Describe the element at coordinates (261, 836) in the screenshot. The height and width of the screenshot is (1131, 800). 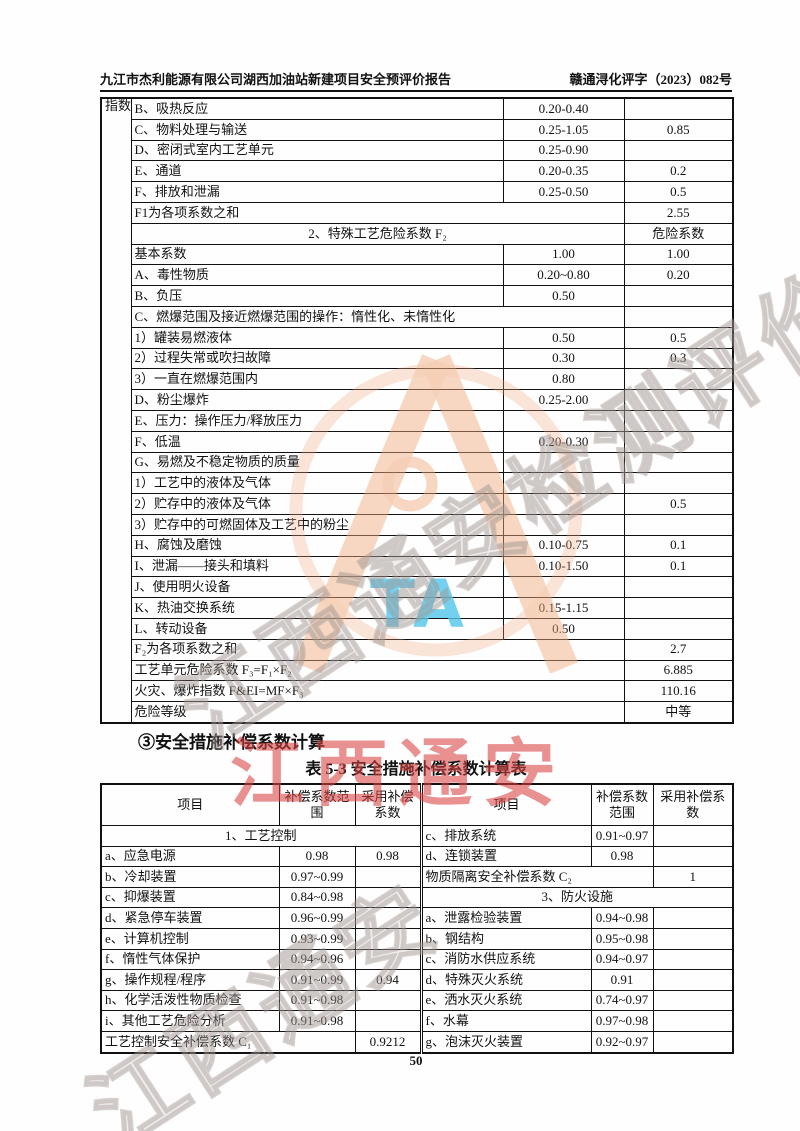
I see `group-title-cell: 1、工艺控制` at that location.